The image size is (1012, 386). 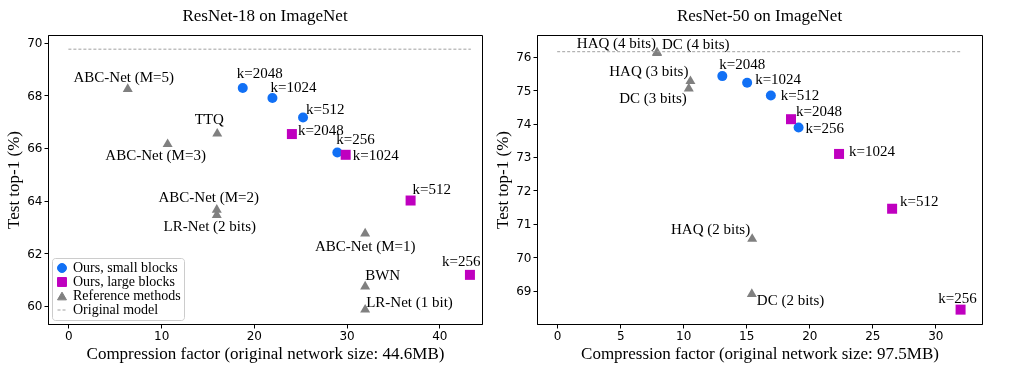 I want to click on annotation: ABC-Net (M=5), so click(x=124, y=77).